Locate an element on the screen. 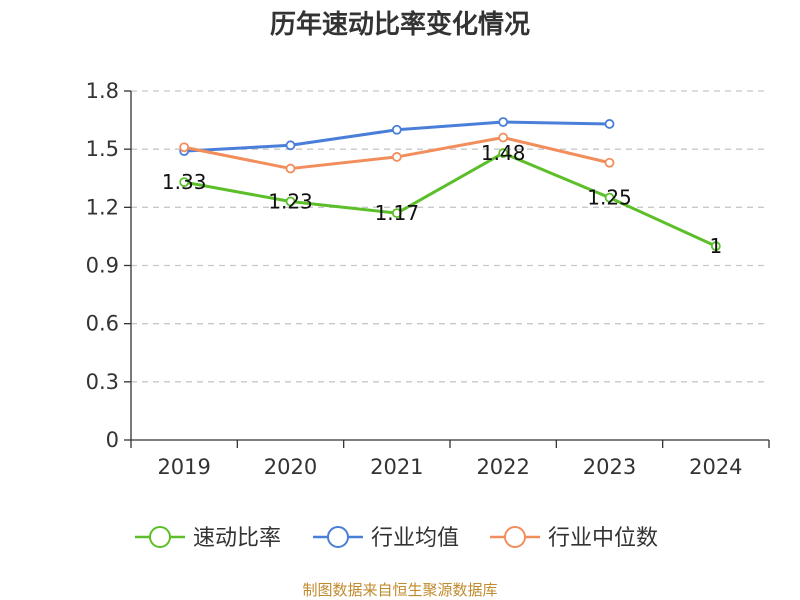 This screenshot has width=800, height=600. data-label: 1 is located at coordinates (715, 246).